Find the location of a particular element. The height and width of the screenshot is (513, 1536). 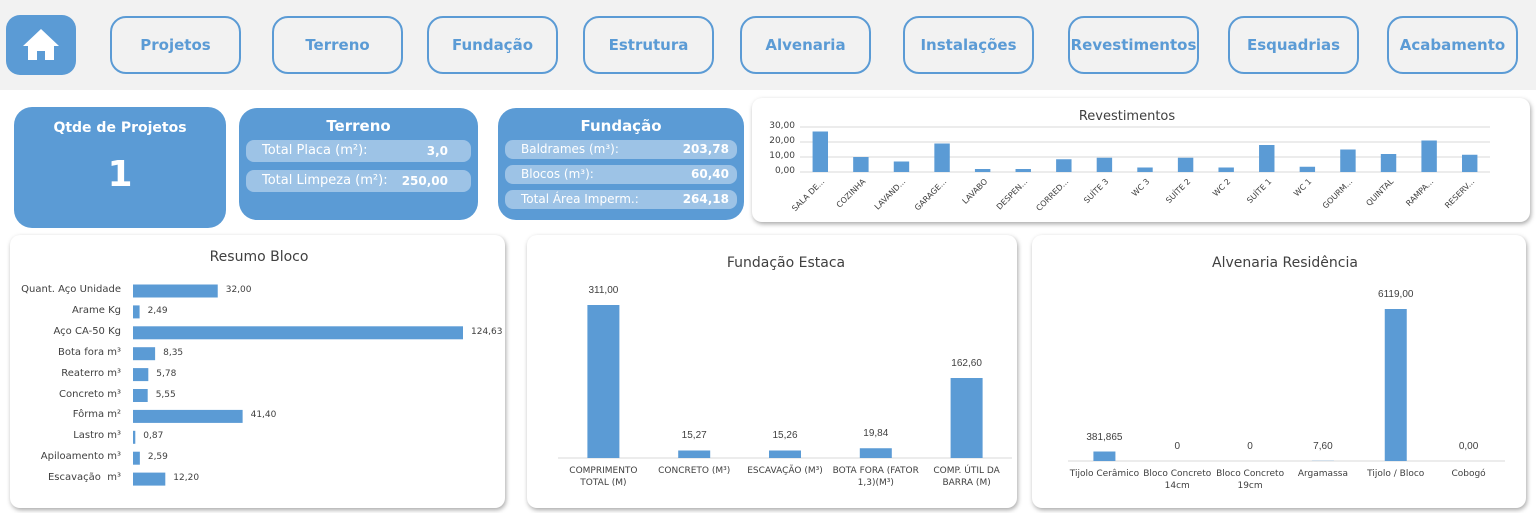

y-tick-label: Arame Kg is located at coordinates (96, 310).